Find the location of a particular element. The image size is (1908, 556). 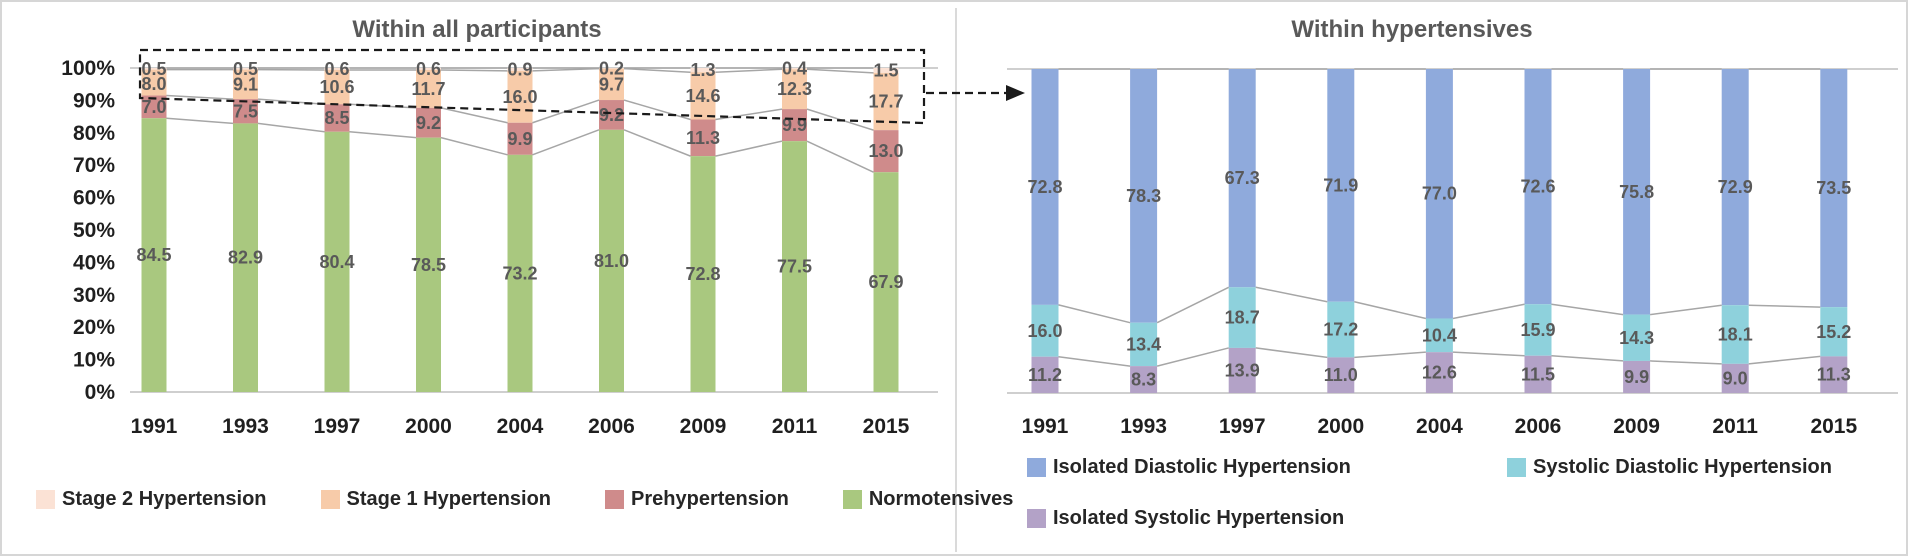

y-axis-tick-label: 50% is located at coordinates (94, 230).